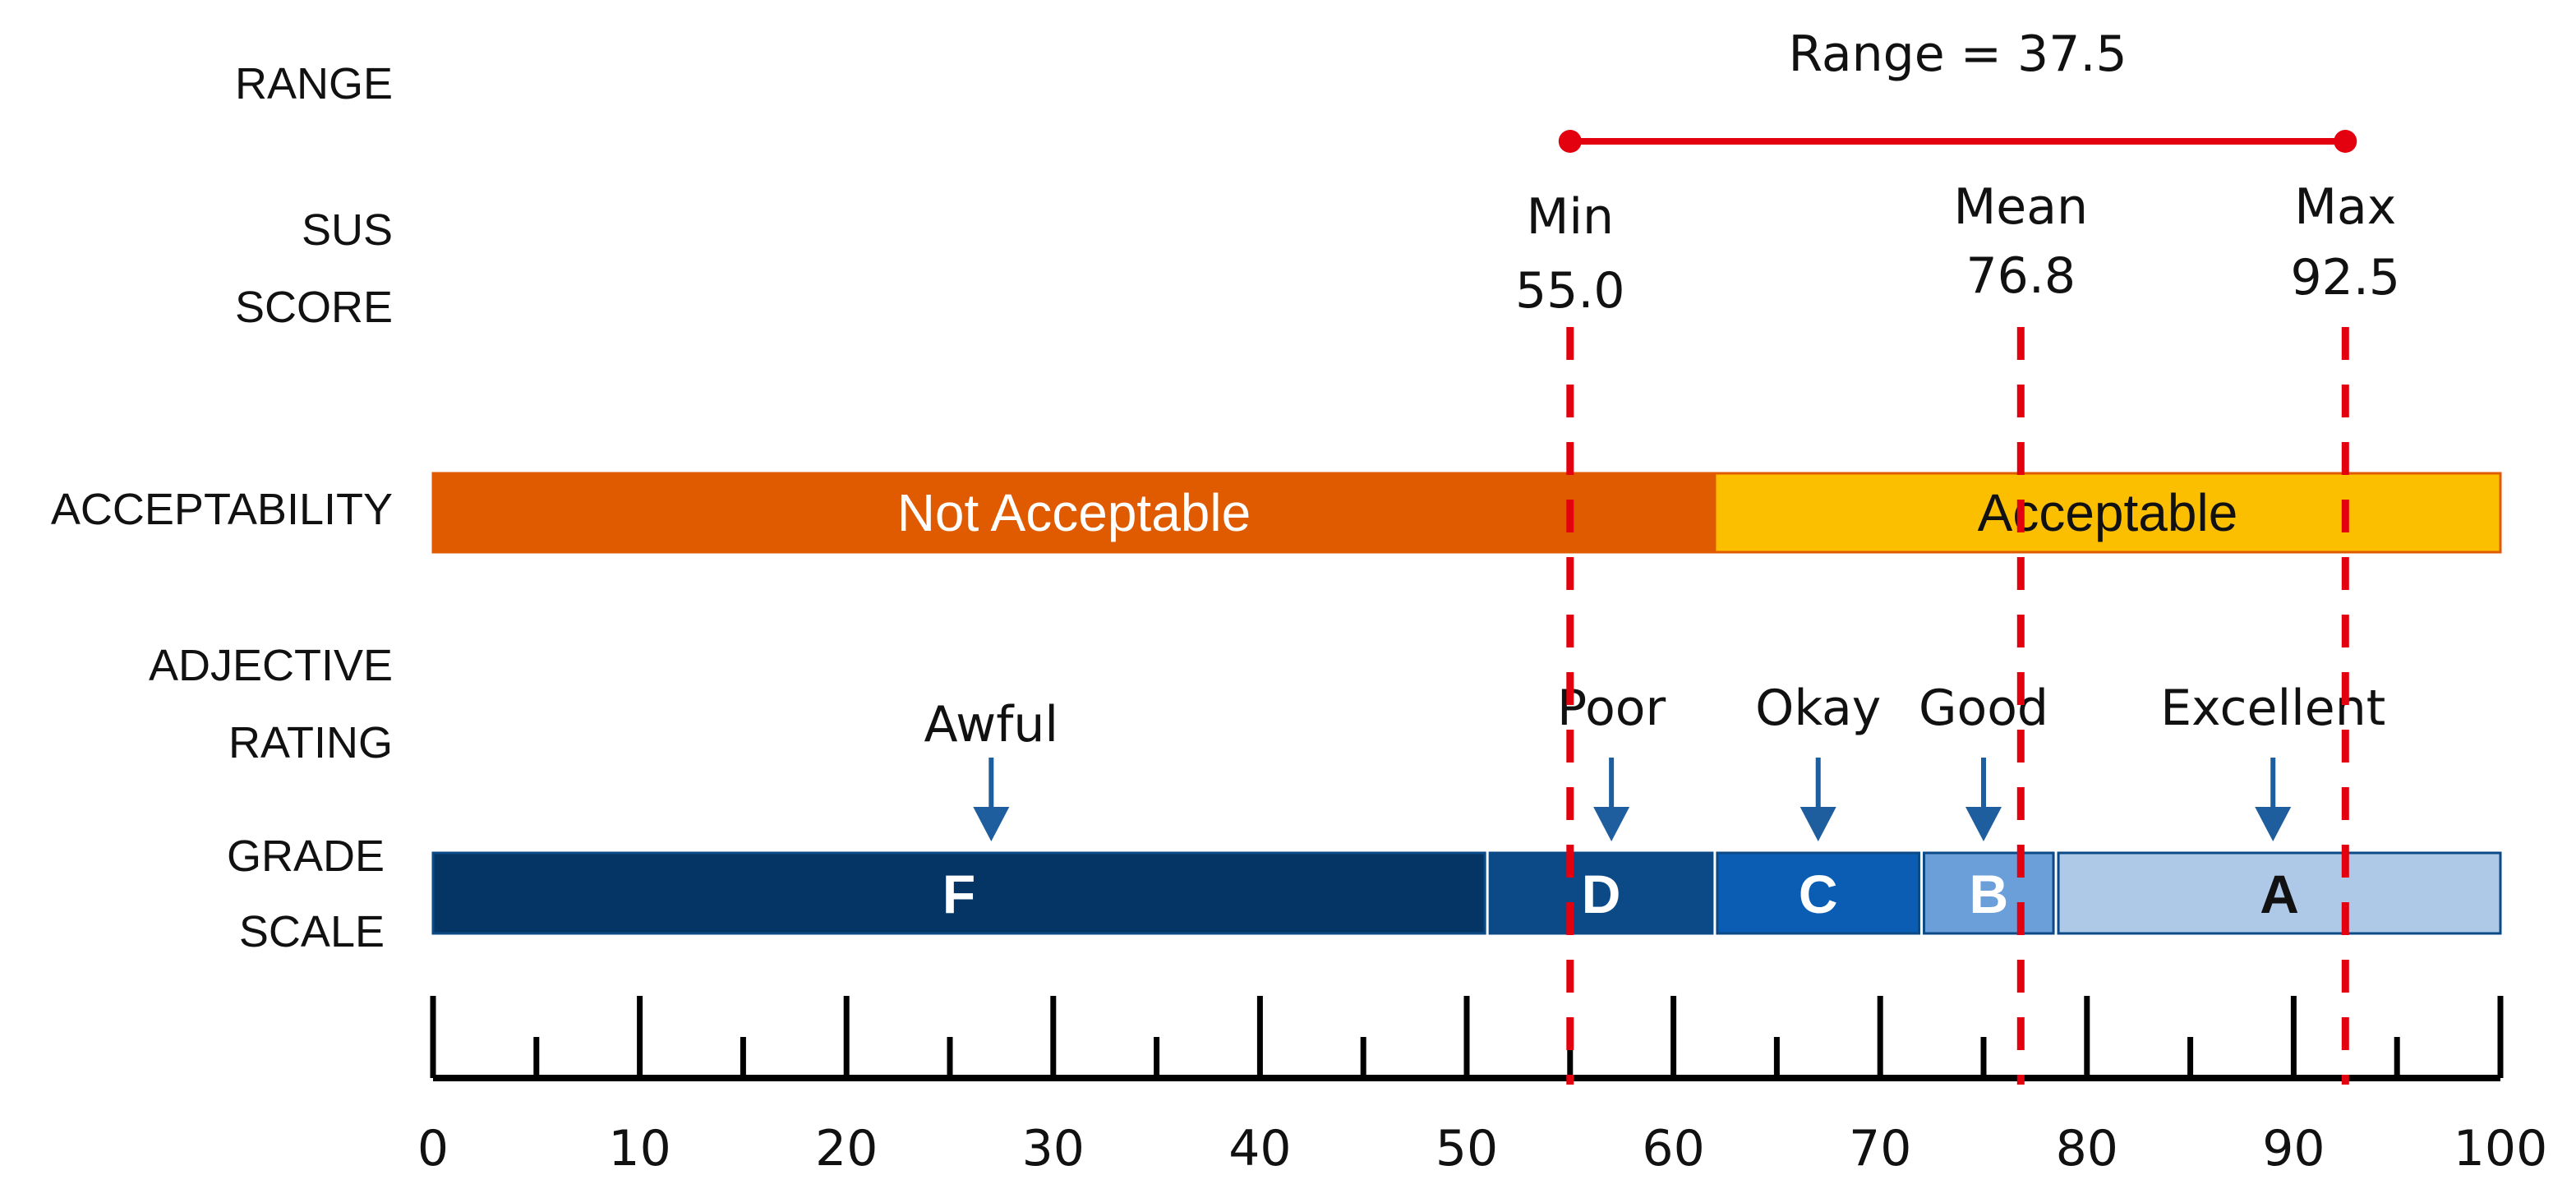 Image resolution: width=2576 pixels, height=1198 pixels. Describe the element at coordinates (1654, 760) in the screenshot. I see `adjective-rating-row: Awful Poor Okay Good Excellent` at that location.